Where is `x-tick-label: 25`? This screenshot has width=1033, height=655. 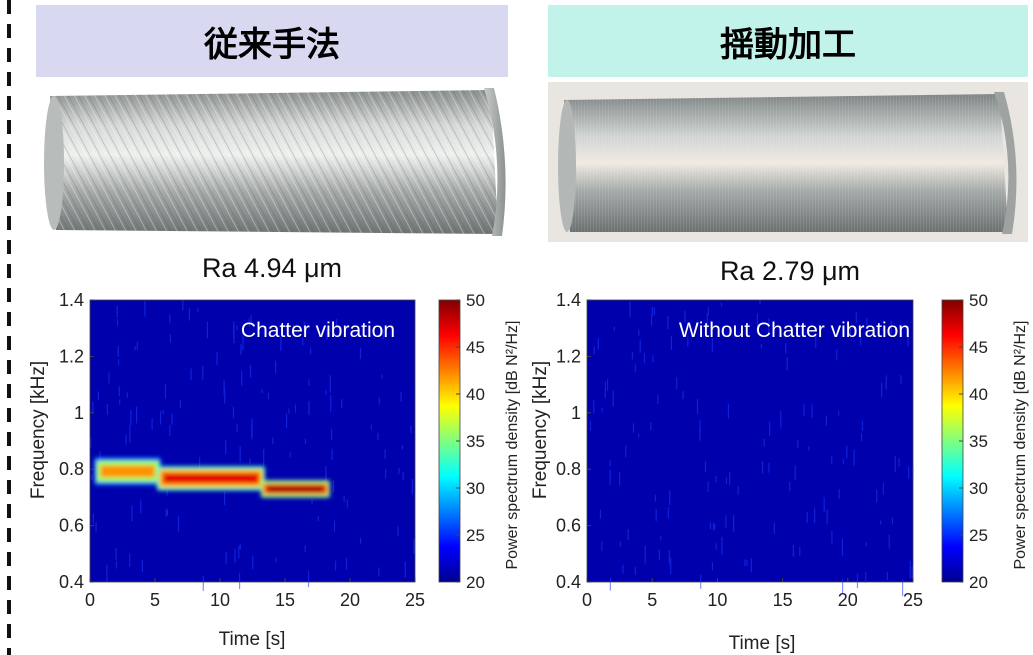
x-tick-label: 25 is located at coordinates (415, 600).